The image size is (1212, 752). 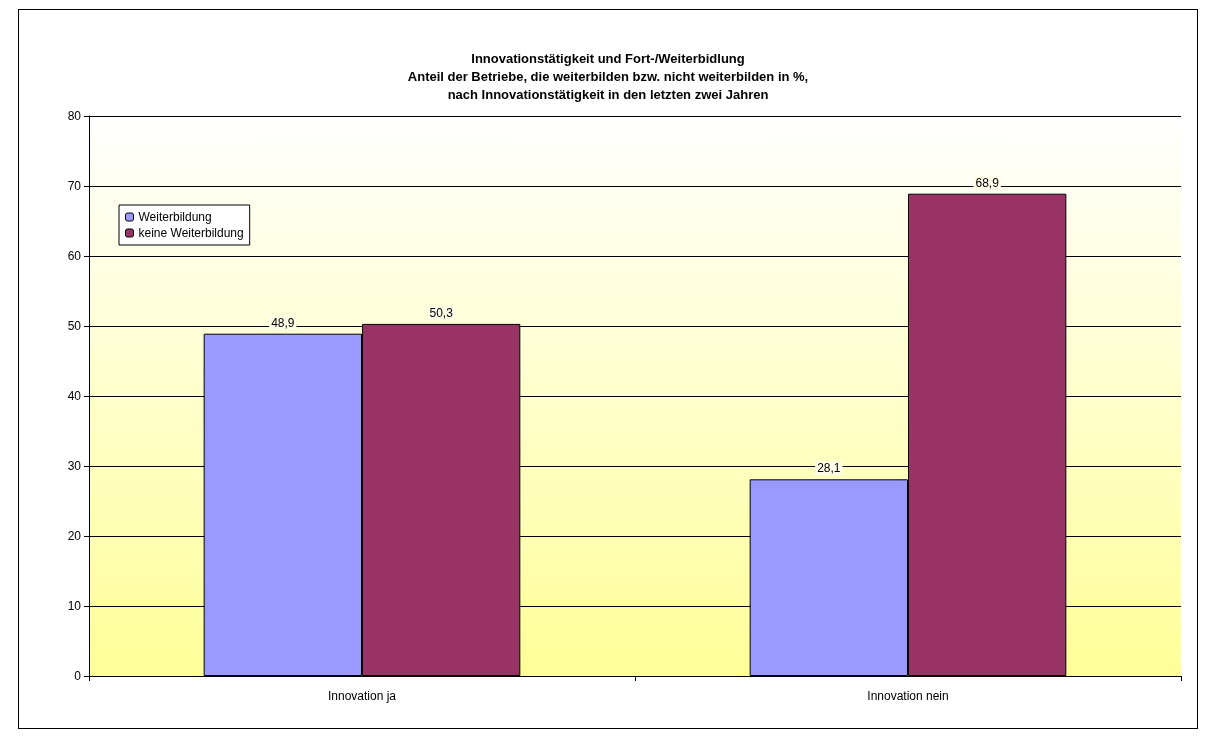 I want to click on data-label: 28,1, so click(x=829, y=468).